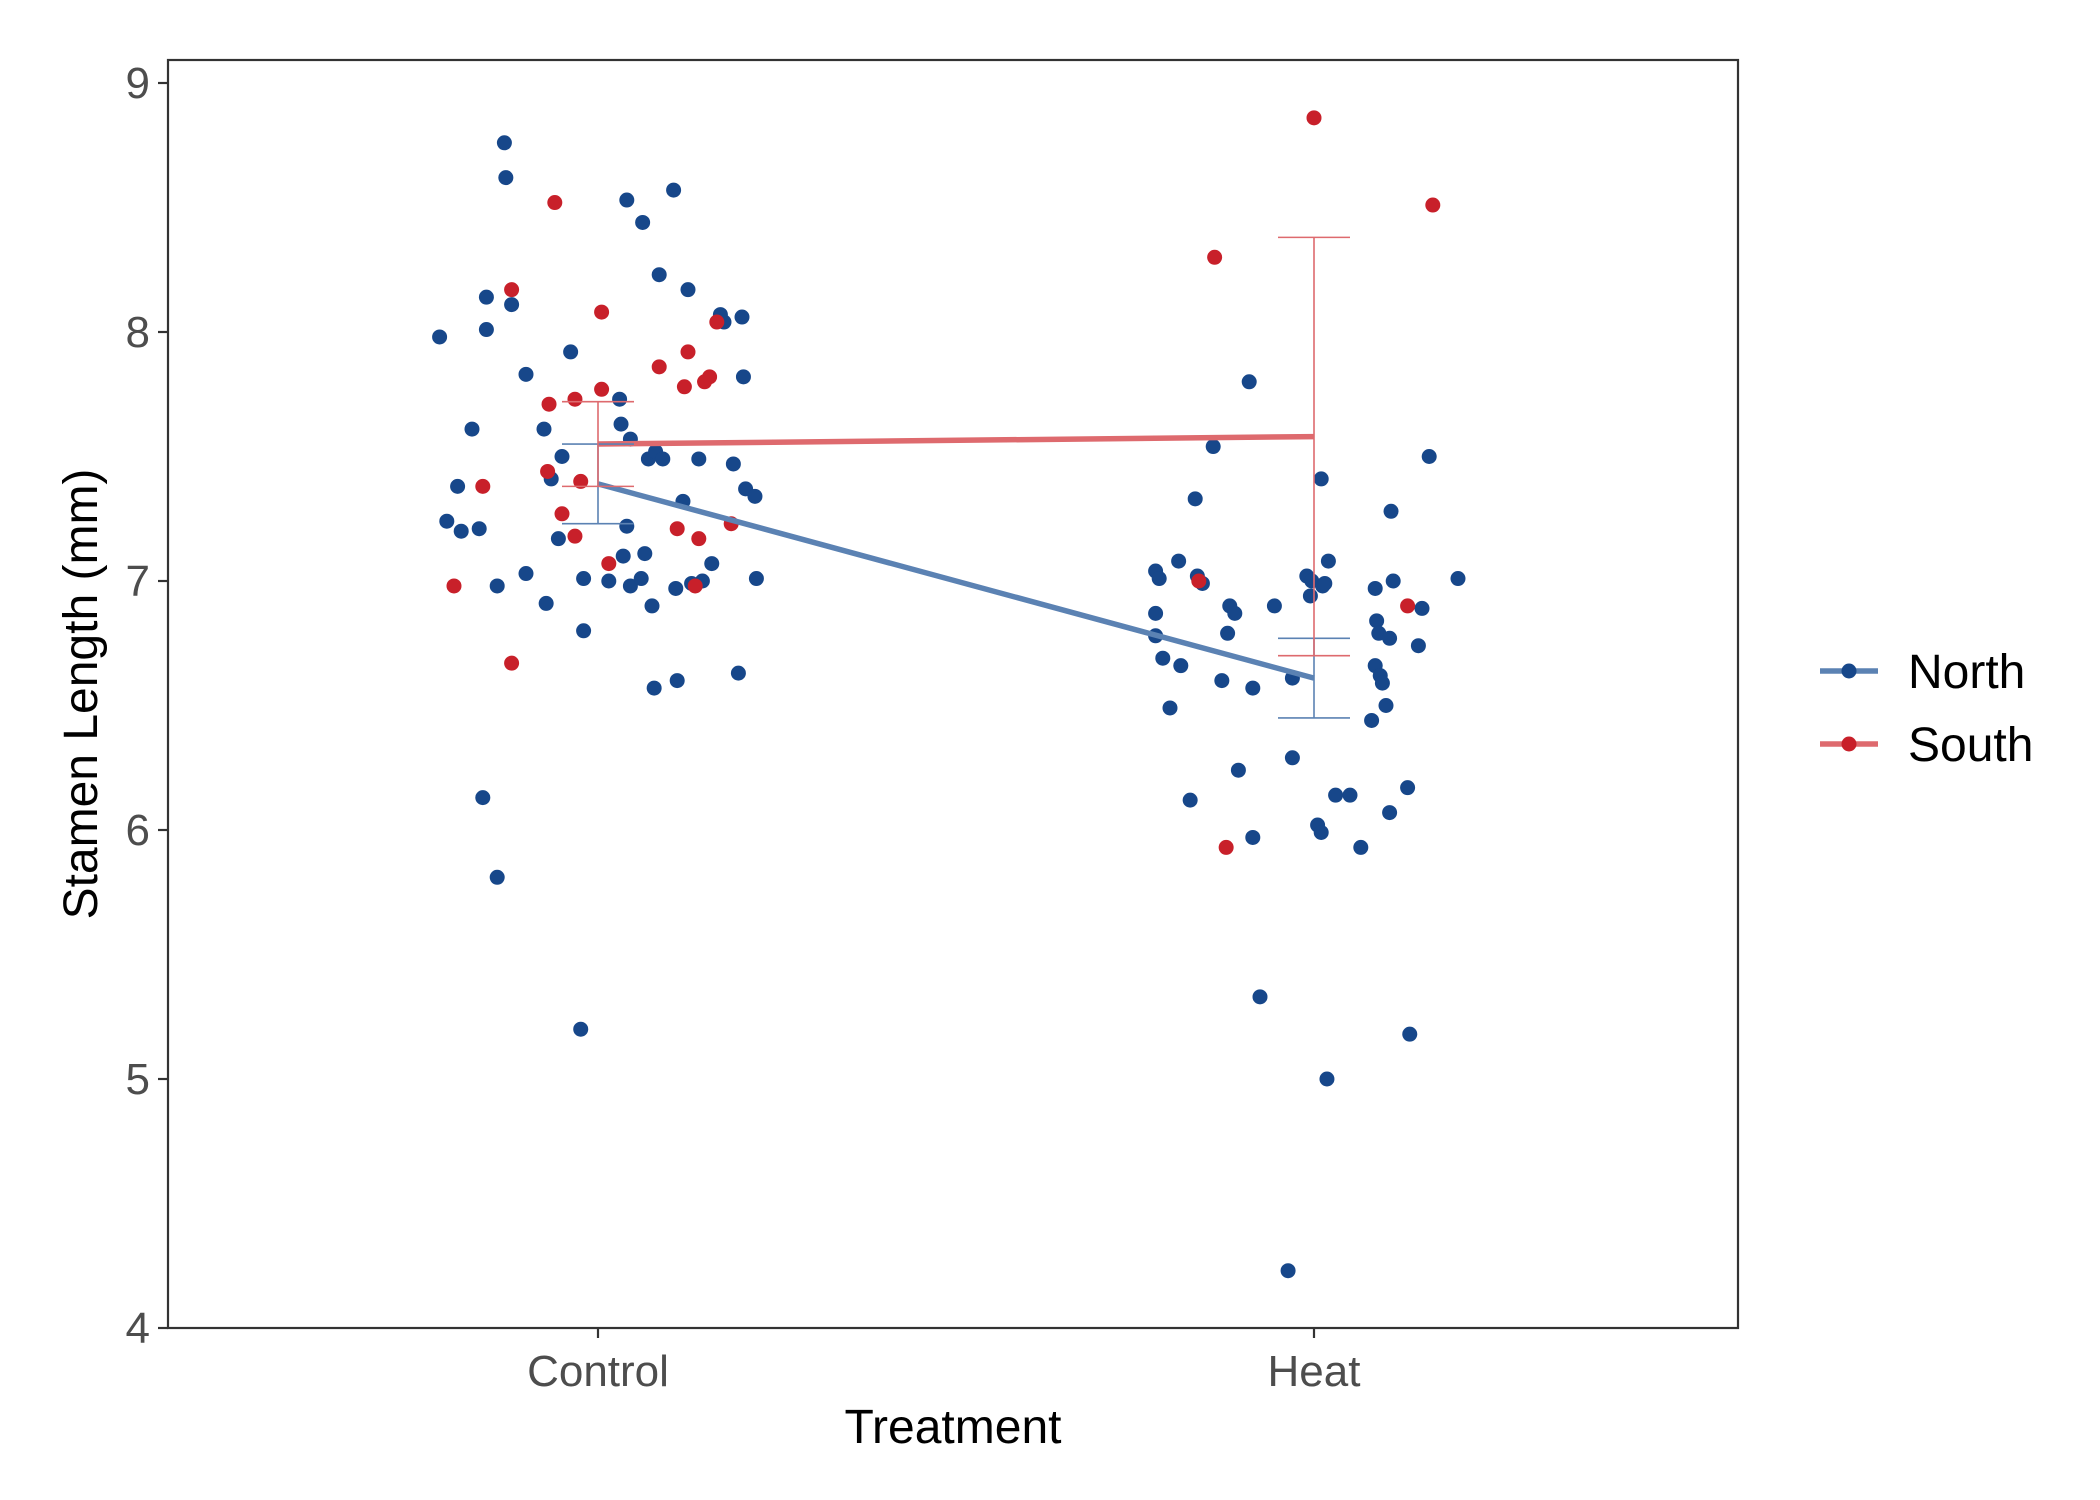 The height and width of the screenshot is (1500, 2100). I want to click on mean-line-south, so click(956, 440).